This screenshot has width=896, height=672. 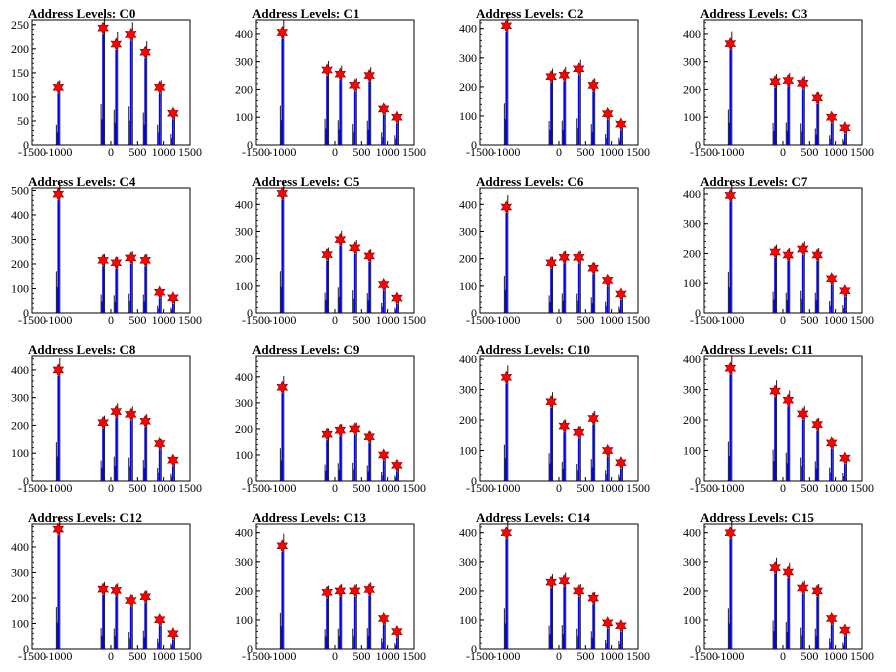 What do you see at coordinates (638, 152) in the screenshot?
I see `x-tick-label: 1500` at bounding box center [638, 152].